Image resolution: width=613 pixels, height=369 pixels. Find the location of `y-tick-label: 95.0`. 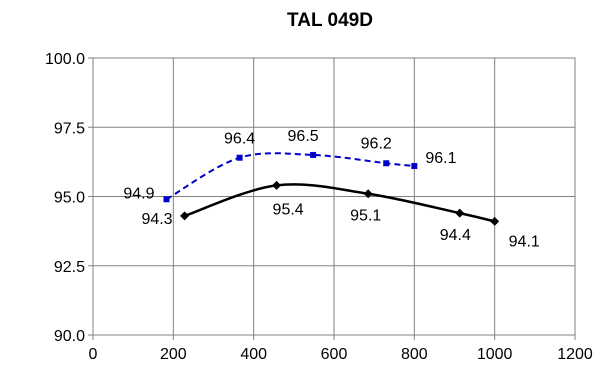

y-tick-label: 95.0 is located at coordinates (69, 198).